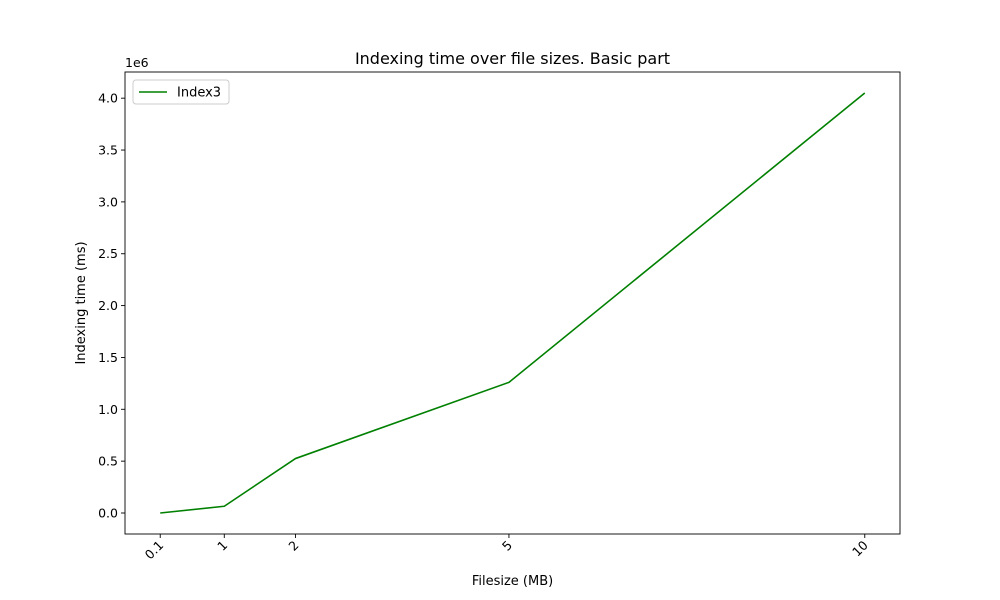 Image resolution: width=1000 pixels, height=600 pixels. Describe the element at coordinates (108, 201) in the screenshot. I see `y-tick-label: 3.0` at that location.